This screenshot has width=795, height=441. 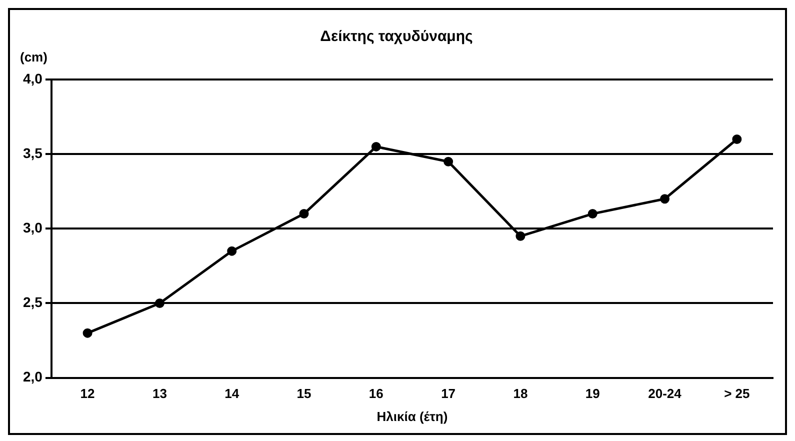 What do you see at coordinates (304, 394) in the screenshot?
I see `x-tick-label: 15` at bounding box center [304, 394].